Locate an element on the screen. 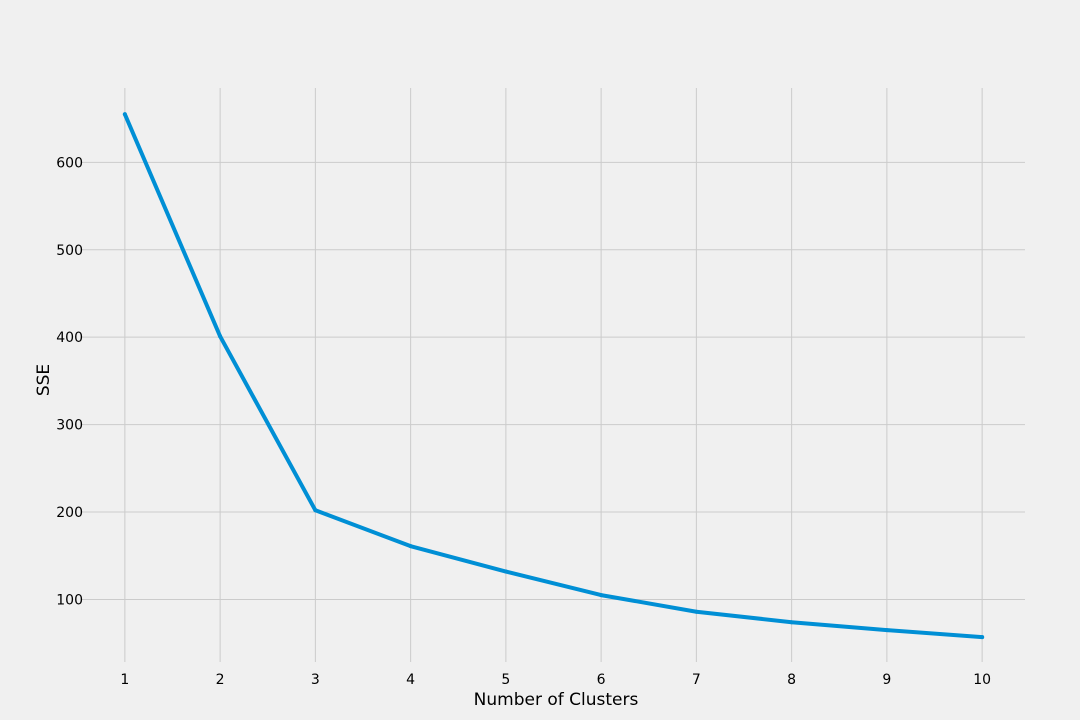 This screenshot has height=720, width=1080. x-tick-label: 10 is located at coordinates (982, 680).